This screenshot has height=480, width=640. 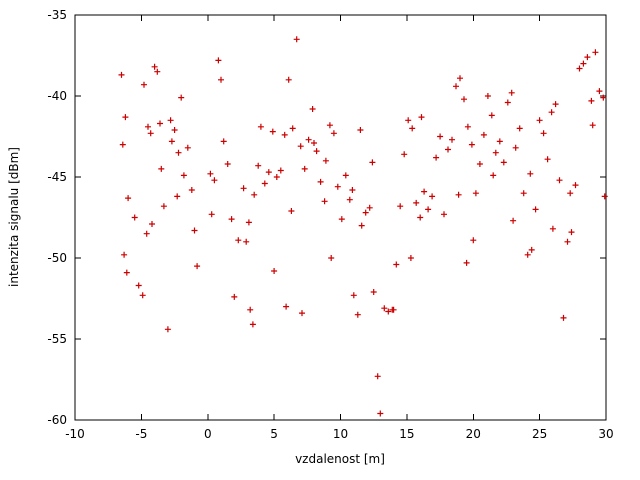 What do you see at coordinates (340, 459) in the screenshot?
I see `x-axis-title: vzdalenost [m]` at bounding box center [340, 459].